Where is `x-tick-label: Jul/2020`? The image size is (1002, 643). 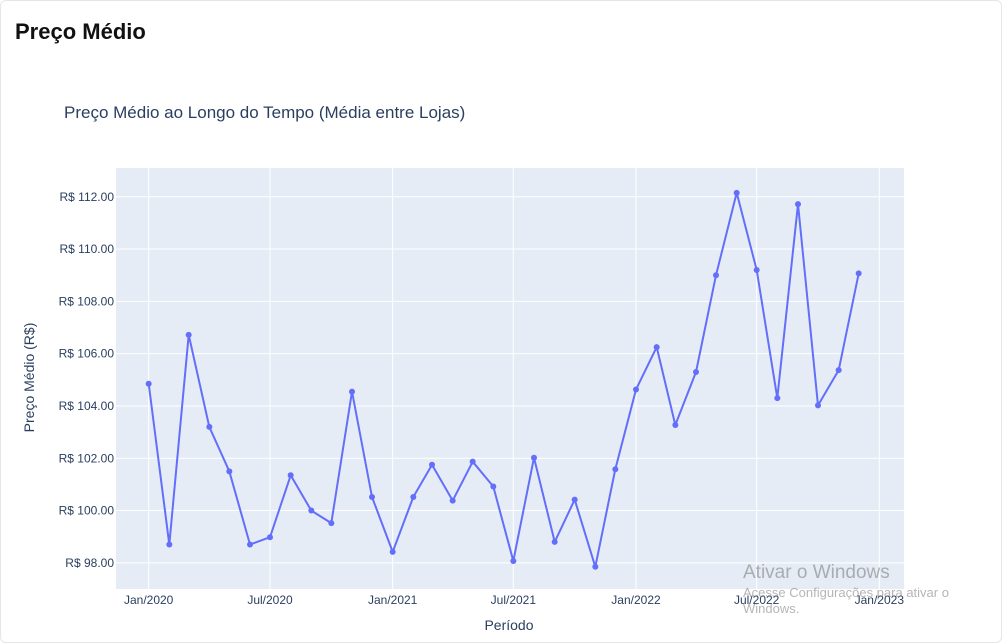 x-tick-label: Jul/2020 is located at coordinates (270, 600).